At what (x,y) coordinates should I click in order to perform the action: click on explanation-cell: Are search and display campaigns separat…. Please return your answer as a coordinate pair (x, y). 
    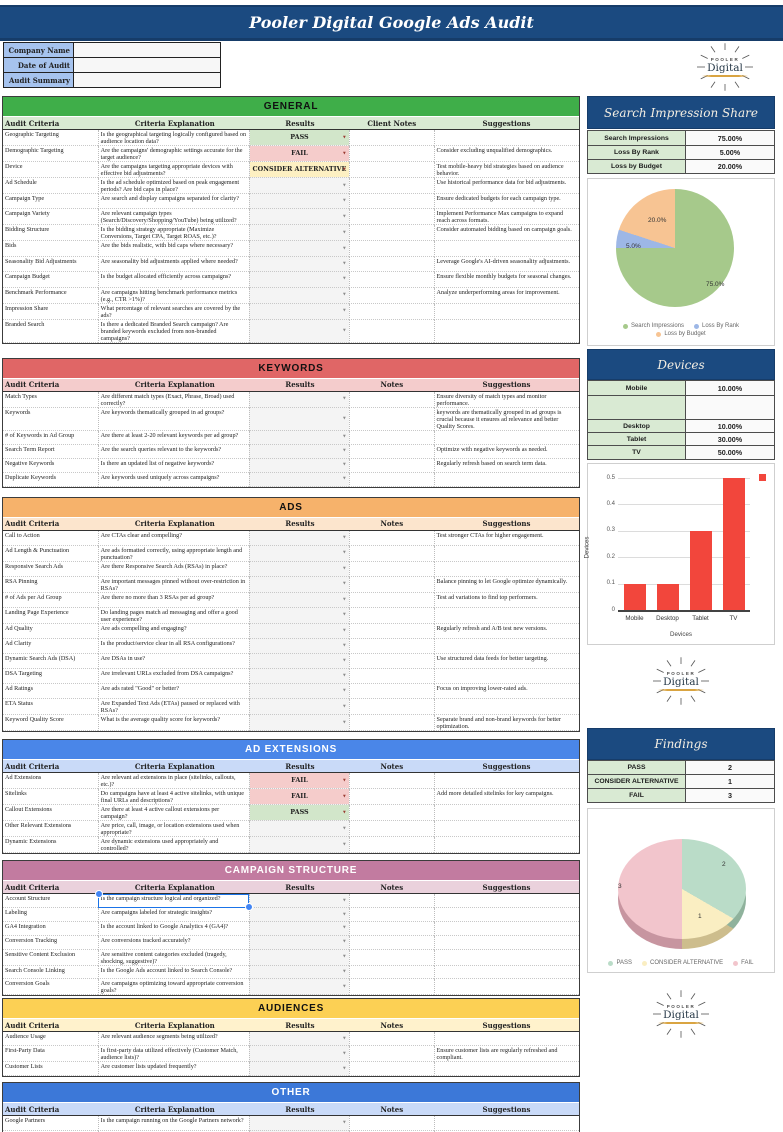
    Looking at the image, I should click on (173, 202).